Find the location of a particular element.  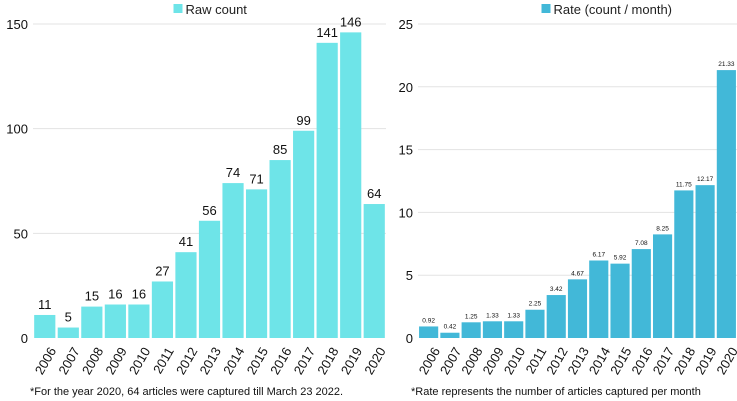

data-label-1-2008: 1.25 is located at coordinates (471, 316).